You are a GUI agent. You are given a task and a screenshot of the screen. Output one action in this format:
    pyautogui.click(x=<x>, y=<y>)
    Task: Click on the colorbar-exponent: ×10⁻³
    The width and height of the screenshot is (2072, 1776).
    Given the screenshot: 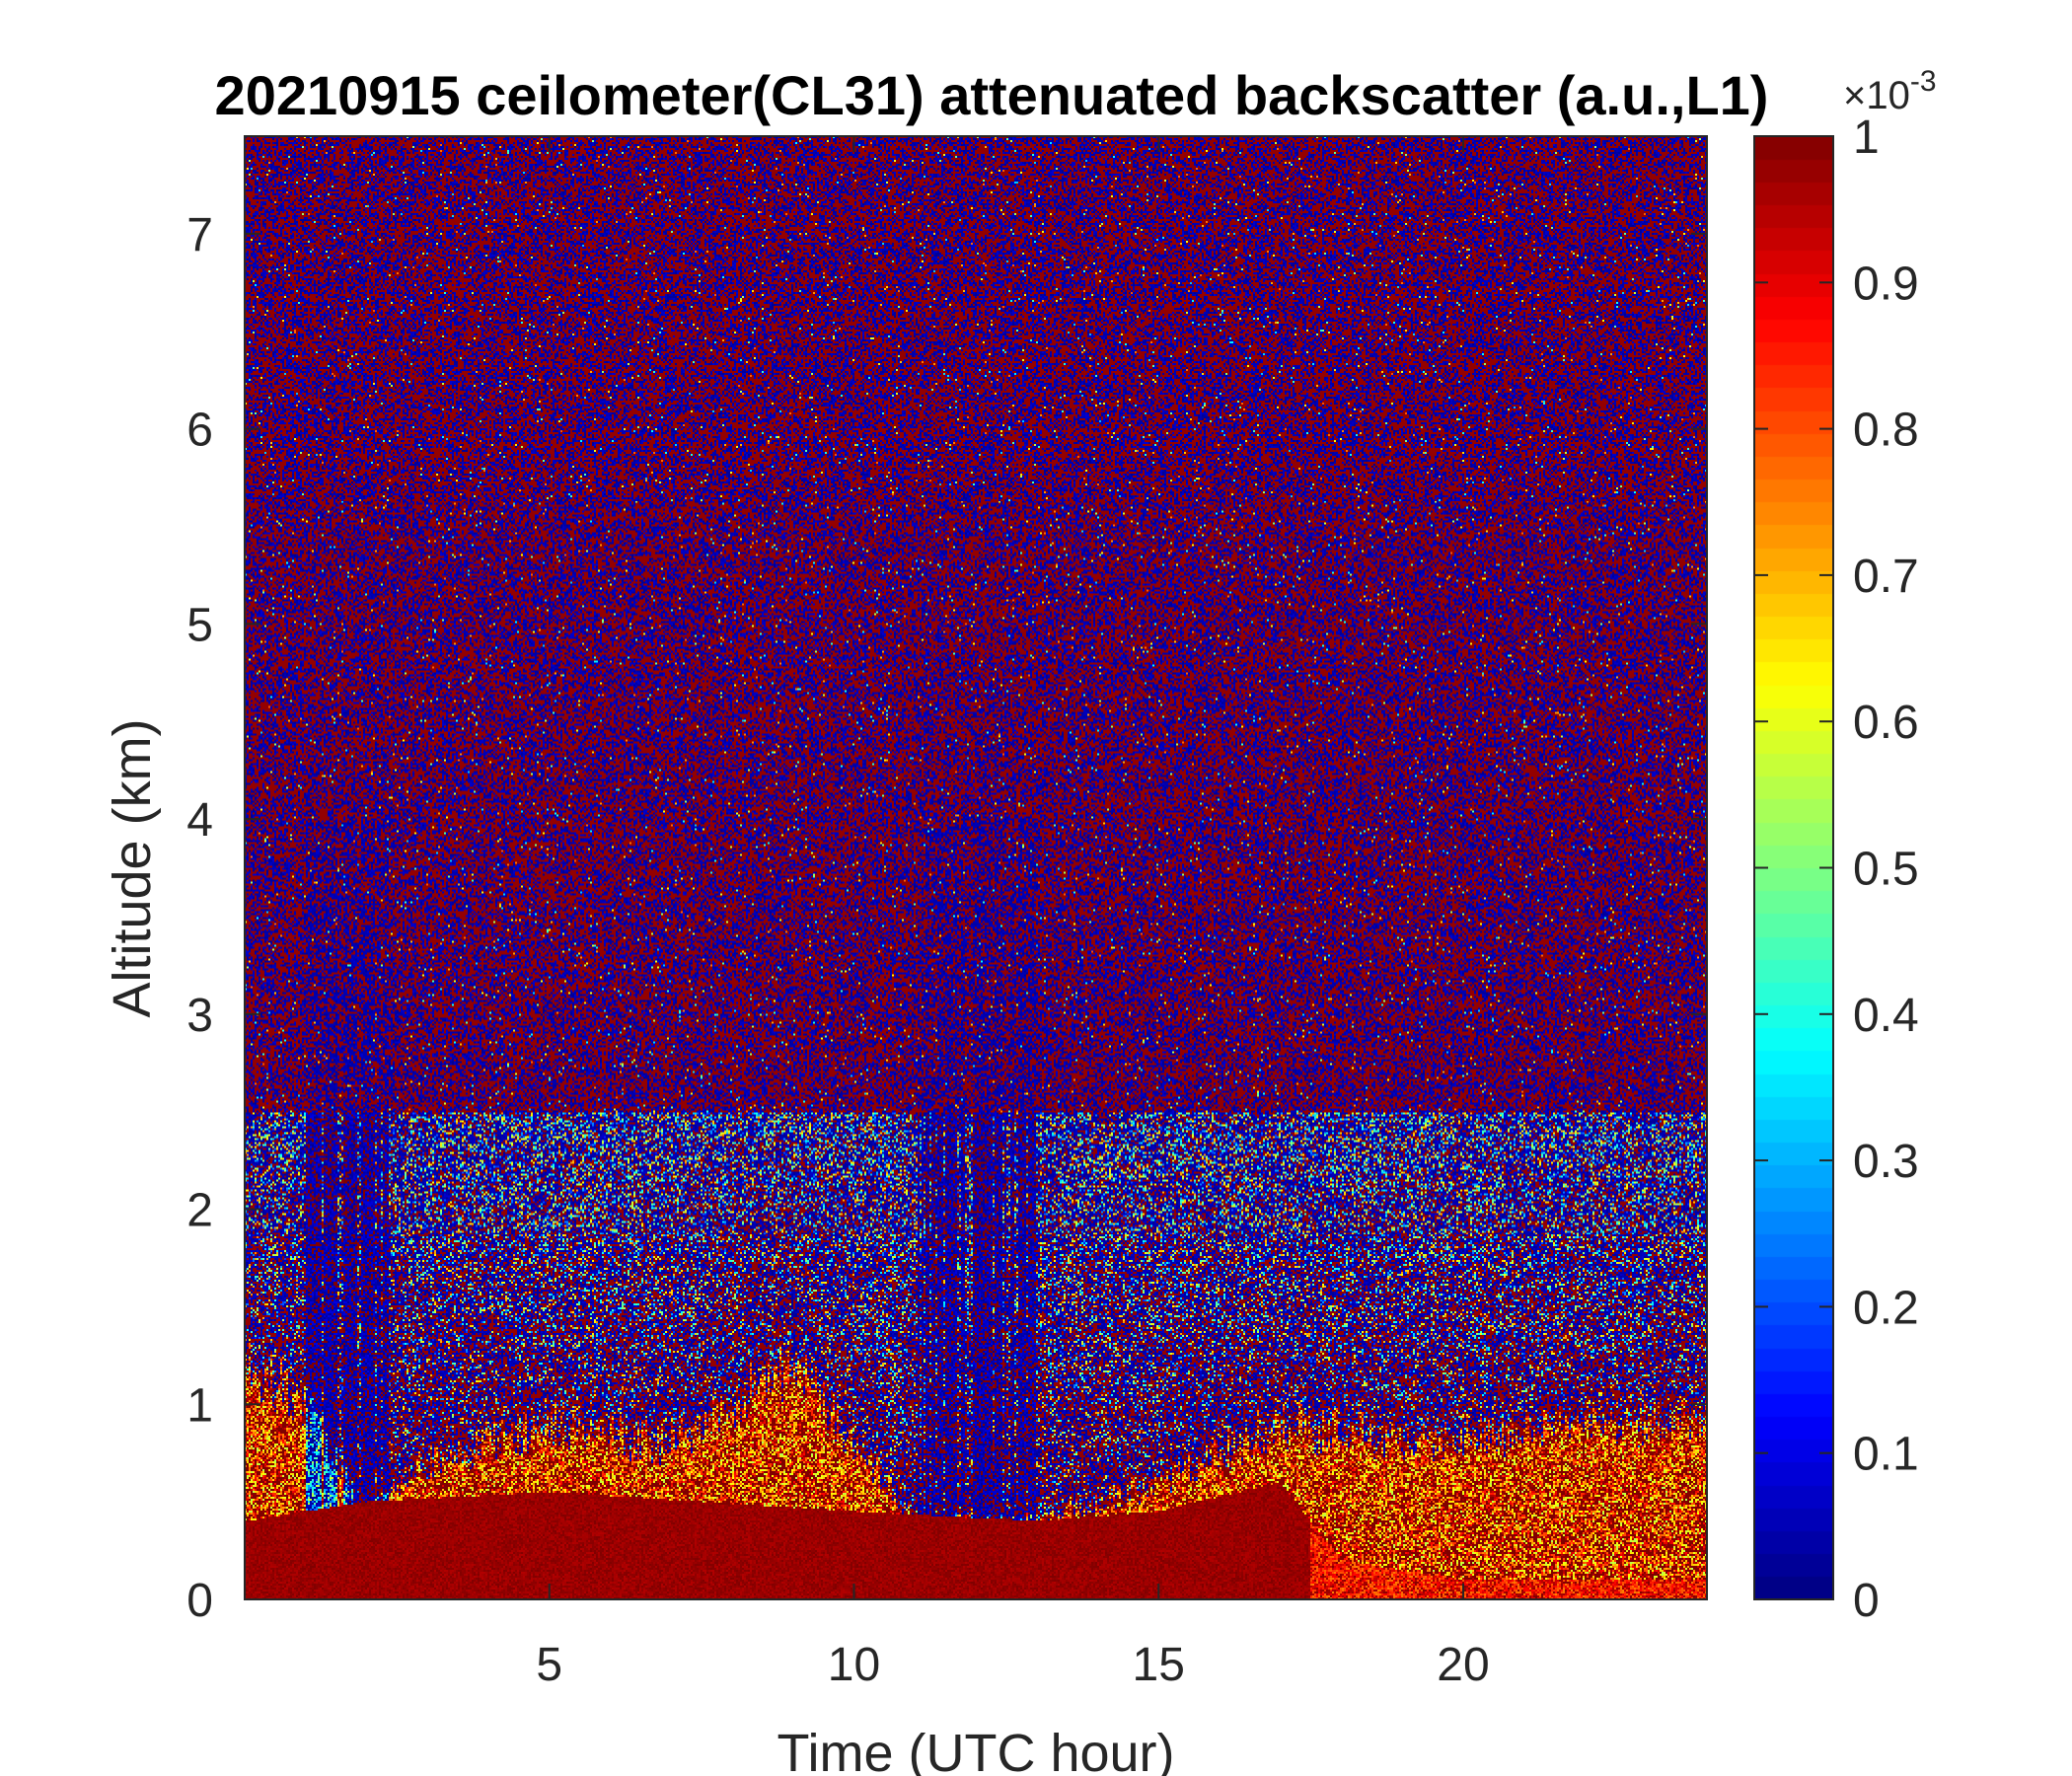 What is the action you would take?
    pyautogui.click(x=1890, y=91)
    